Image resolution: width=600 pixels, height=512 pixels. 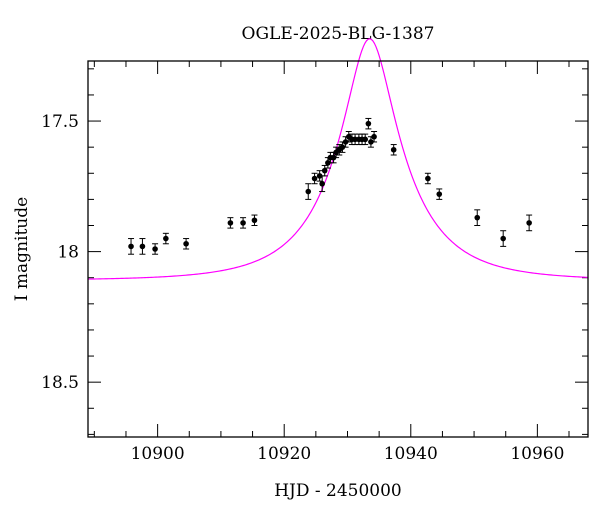 What do you see at coordinates (22, 249) in the screenshot?
I see `y-axis-title: I magnitude` at bounding box center [22, 249].